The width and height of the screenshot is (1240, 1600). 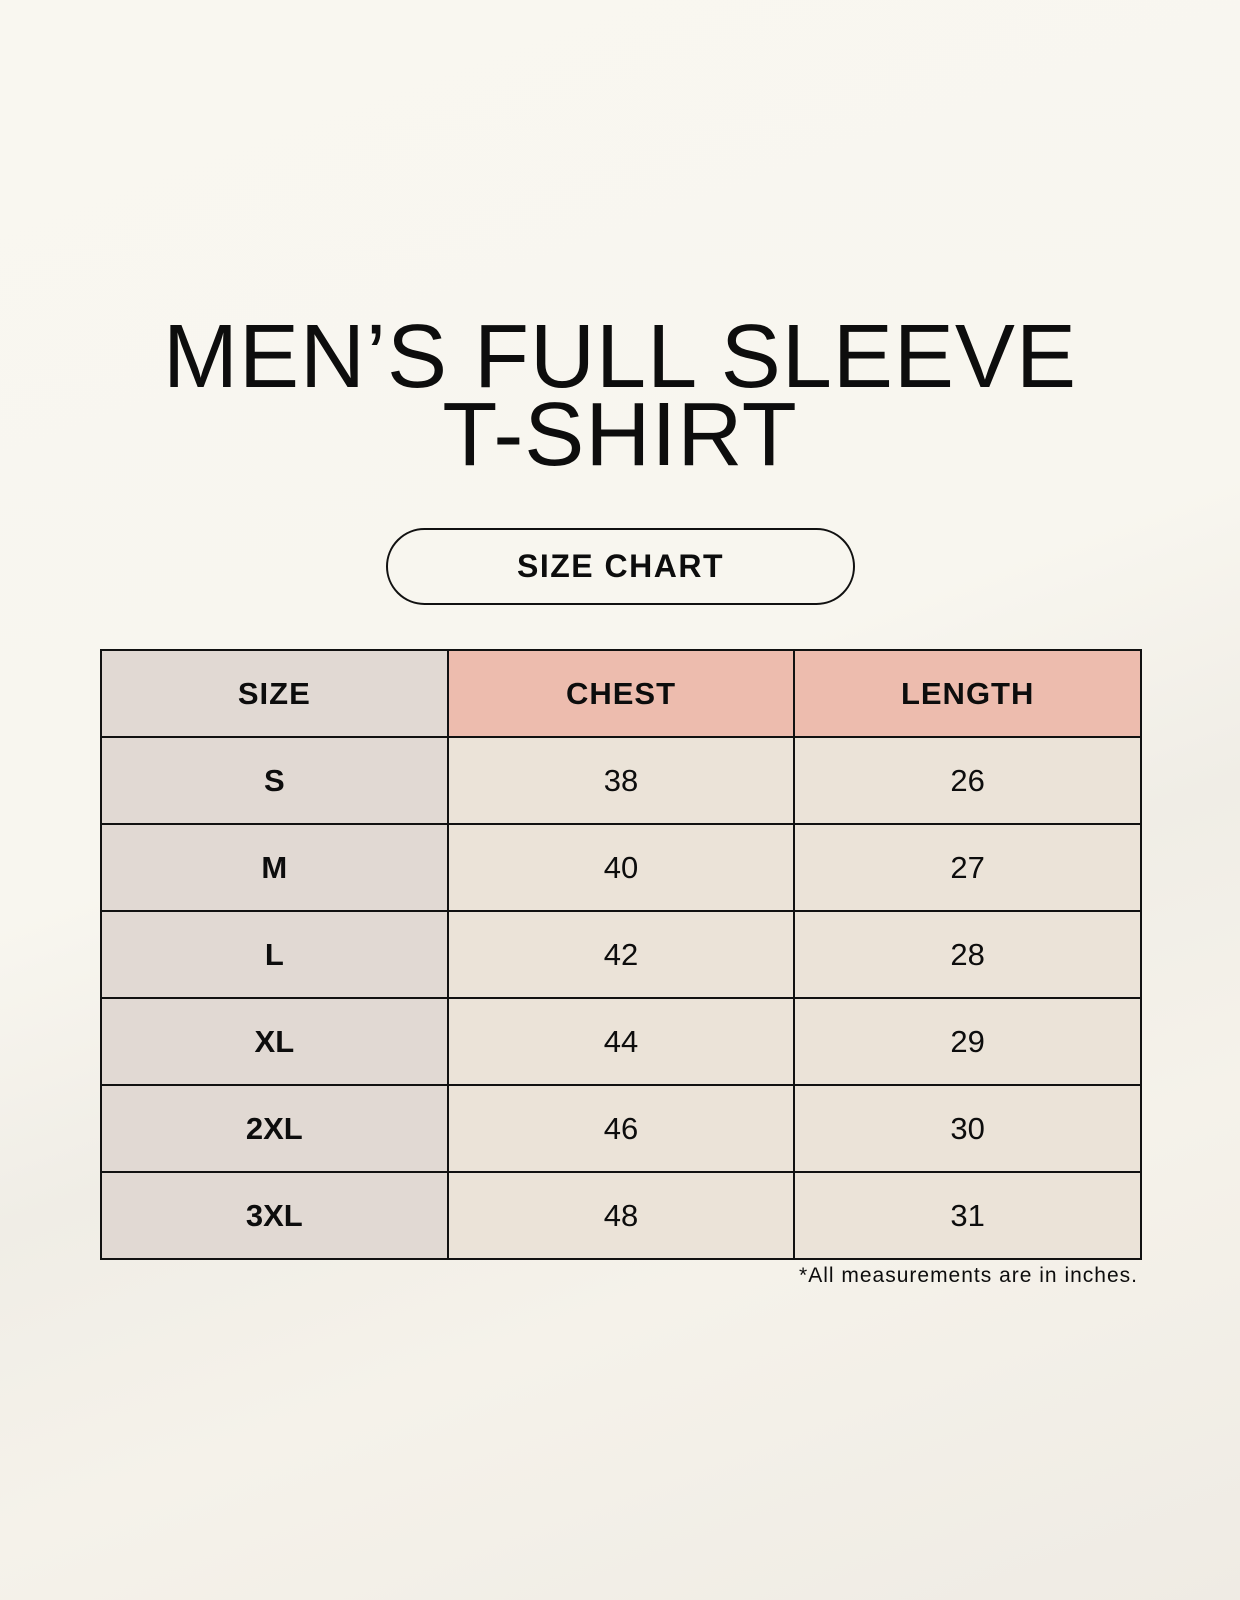 I want to click on cell-chest: 38, so click(x=621, y=780).